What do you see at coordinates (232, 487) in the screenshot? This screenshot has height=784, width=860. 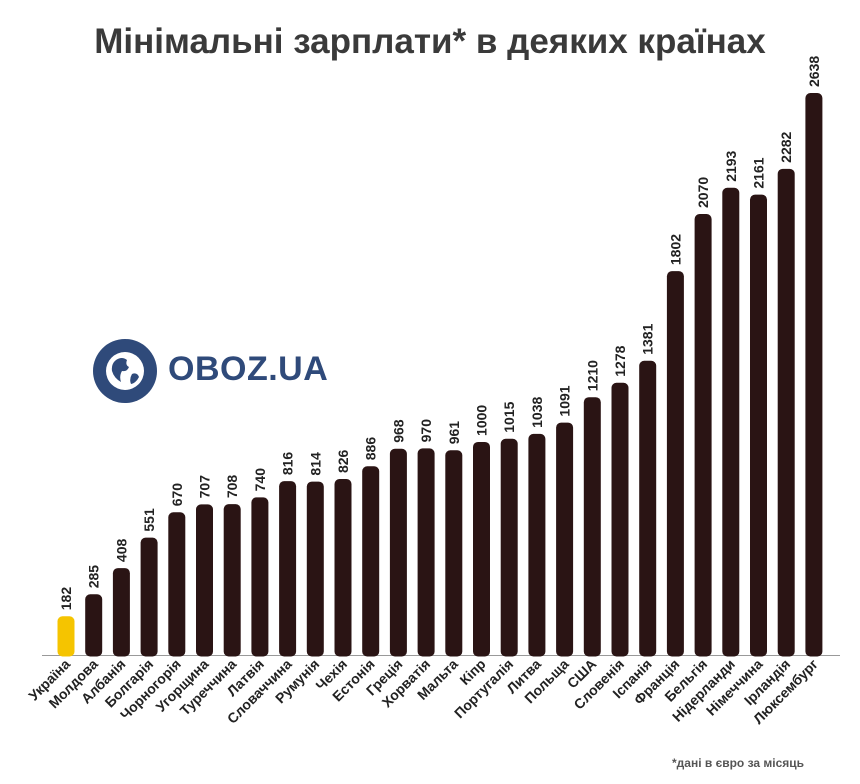 I see `data-label: 708` at bounding box center [232, 487].